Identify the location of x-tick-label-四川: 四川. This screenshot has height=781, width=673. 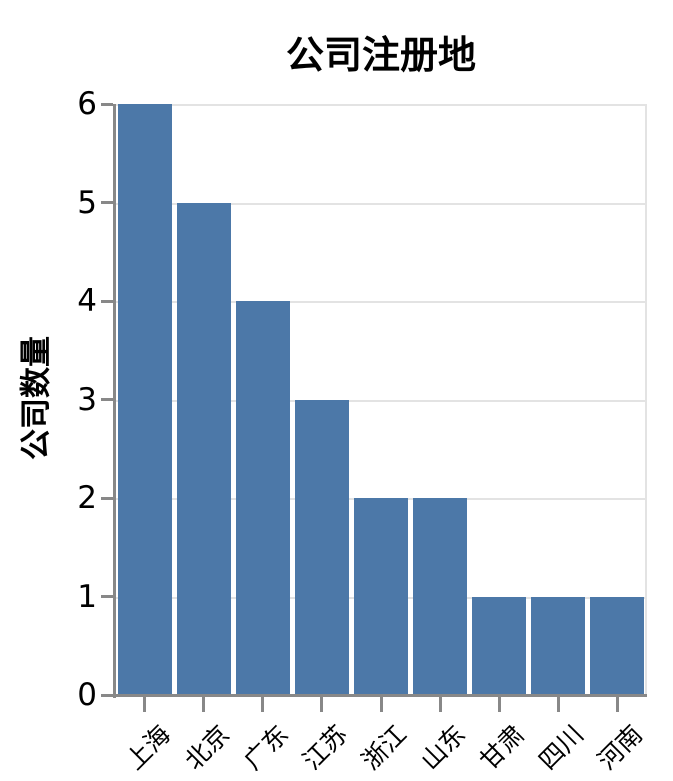
(561, 747).